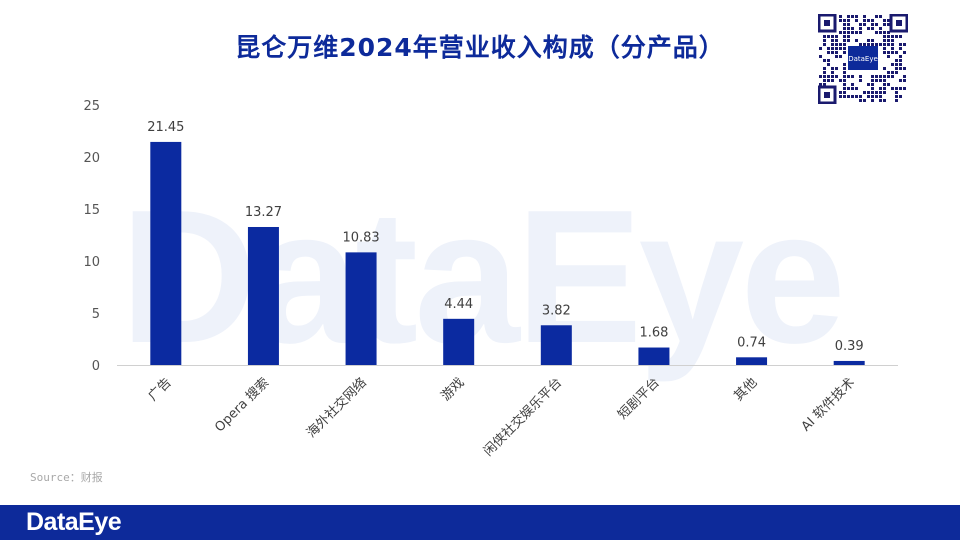 The height and width of the screenshot is (540, 960). What do you see at coordinates (522, 417) in the screenshot?
I see `x-tick-label: 闲侠社交娱乐平台` at bounding box center [522, 417].